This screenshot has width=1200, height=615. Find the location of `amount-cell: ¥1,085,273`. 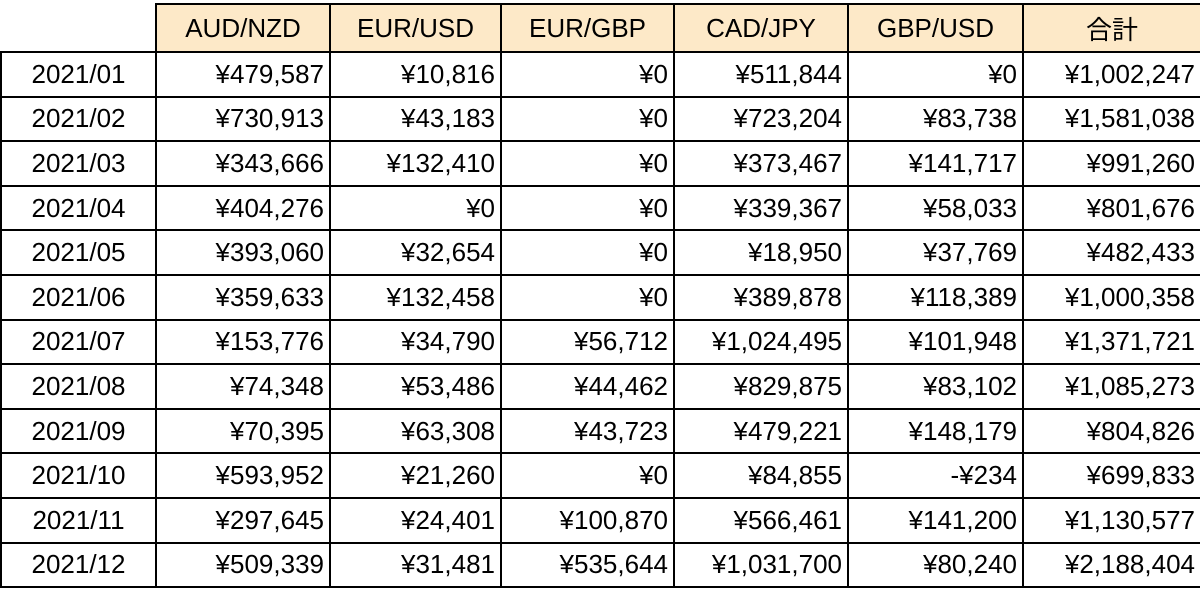

amount-cell: ¥1,085,273 is located at coordinates (1111, 386).